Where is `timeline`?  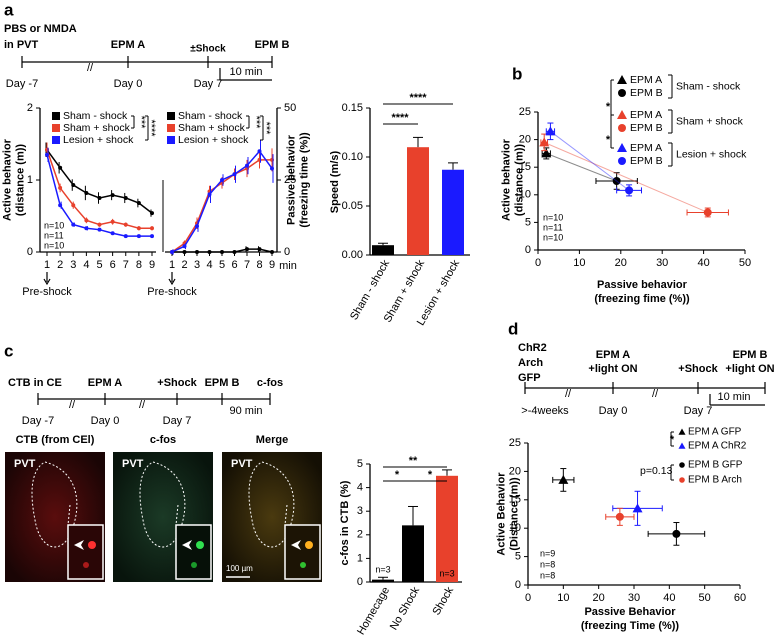
timeline is located at coordinates (154, 399).